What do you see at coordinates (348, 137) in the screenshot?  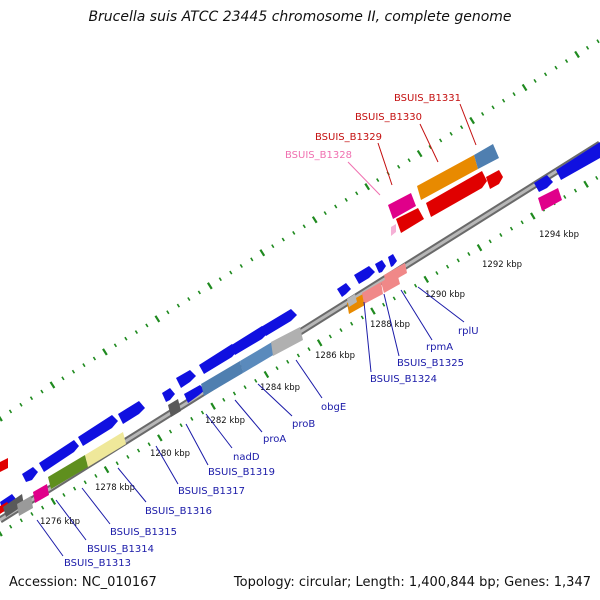 I see `gene-label: BSUIS_B1329` at bounding box center [348, 137].